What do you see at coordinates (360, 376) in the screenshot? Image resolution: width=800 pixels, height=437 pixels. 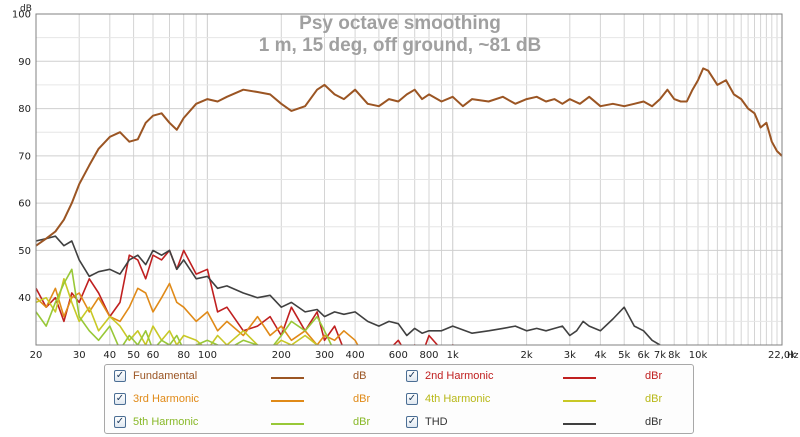 I see `legend-unit: dB` at bounding box center [360, 376].